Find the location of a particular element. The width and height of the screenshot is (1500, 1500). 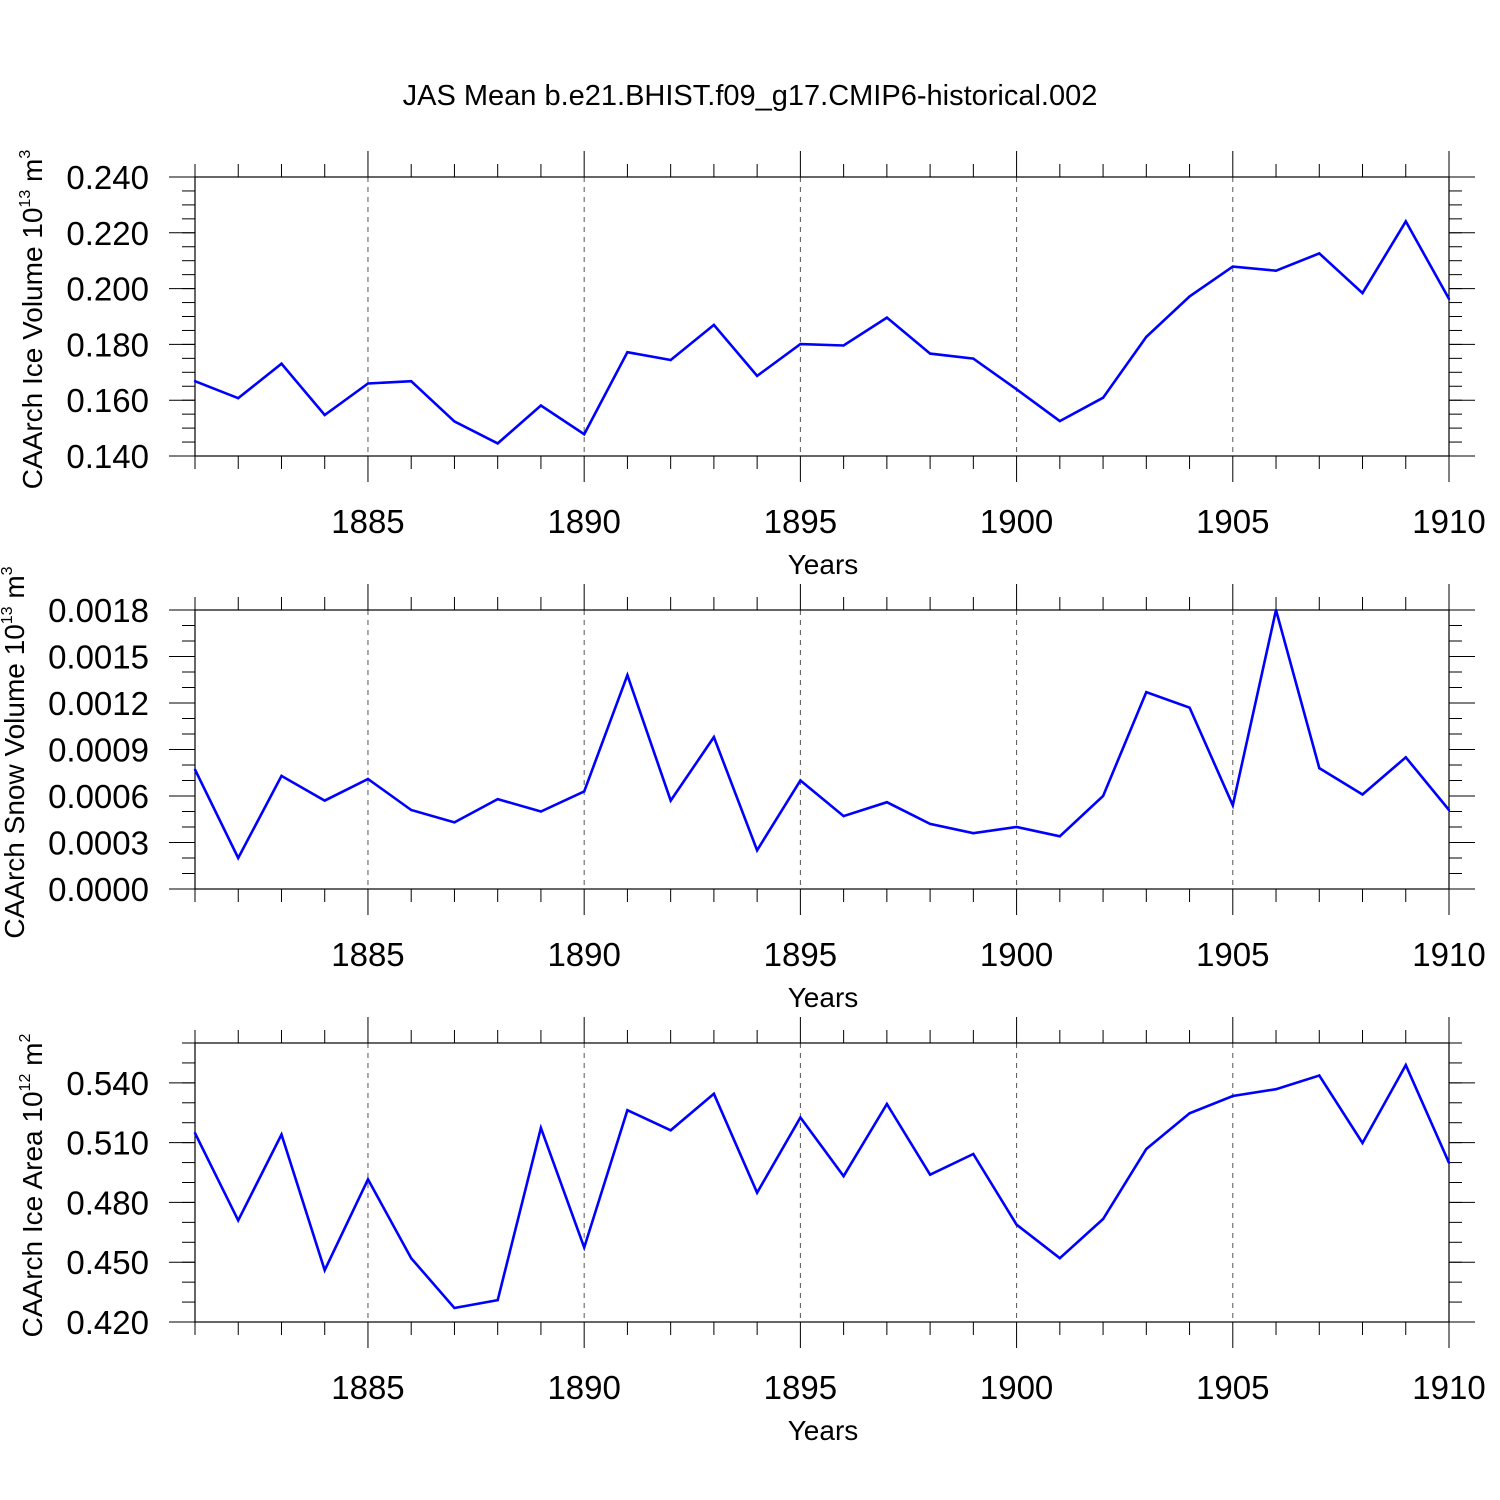

y-tick-label: 0.0000 is located at coordinates (98, 889).